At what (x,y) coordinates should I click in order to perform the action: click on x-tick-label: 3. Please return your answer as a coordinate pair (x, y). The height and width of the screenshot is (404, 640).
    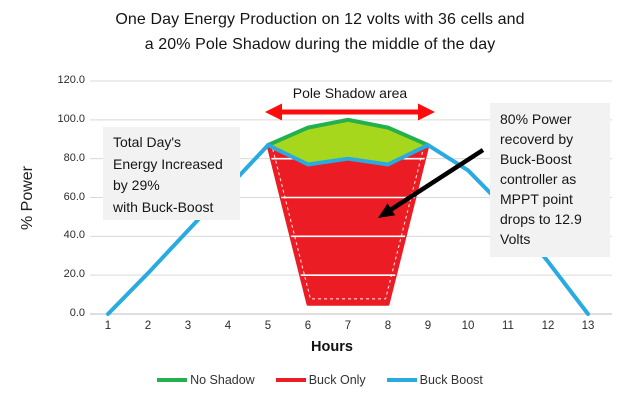
    Looking at the image, I should click on (188, 326).